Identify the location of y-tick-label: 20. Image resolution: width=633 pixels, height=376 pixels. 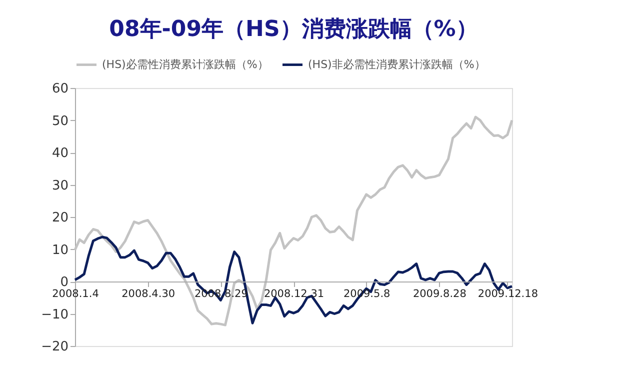
(60, 218).